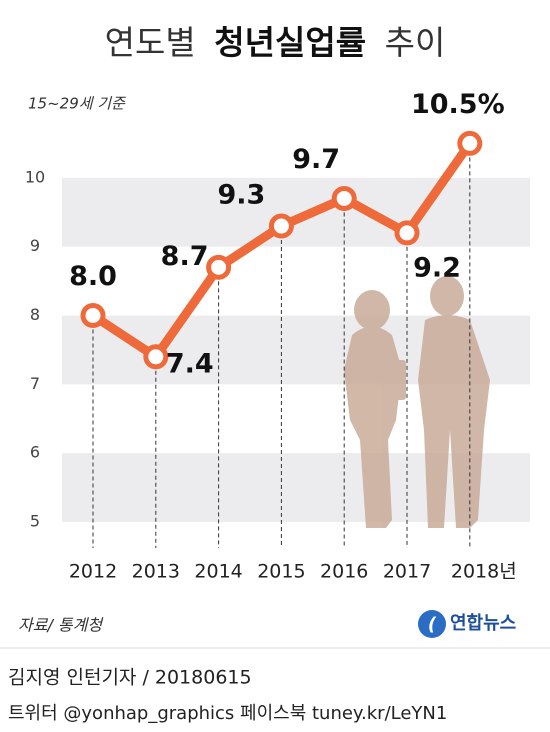 The image size is (550, 732). Describe the element at coordinates (93, 572) in the screenshot. I see `x-tick-label: 2012` at that location.